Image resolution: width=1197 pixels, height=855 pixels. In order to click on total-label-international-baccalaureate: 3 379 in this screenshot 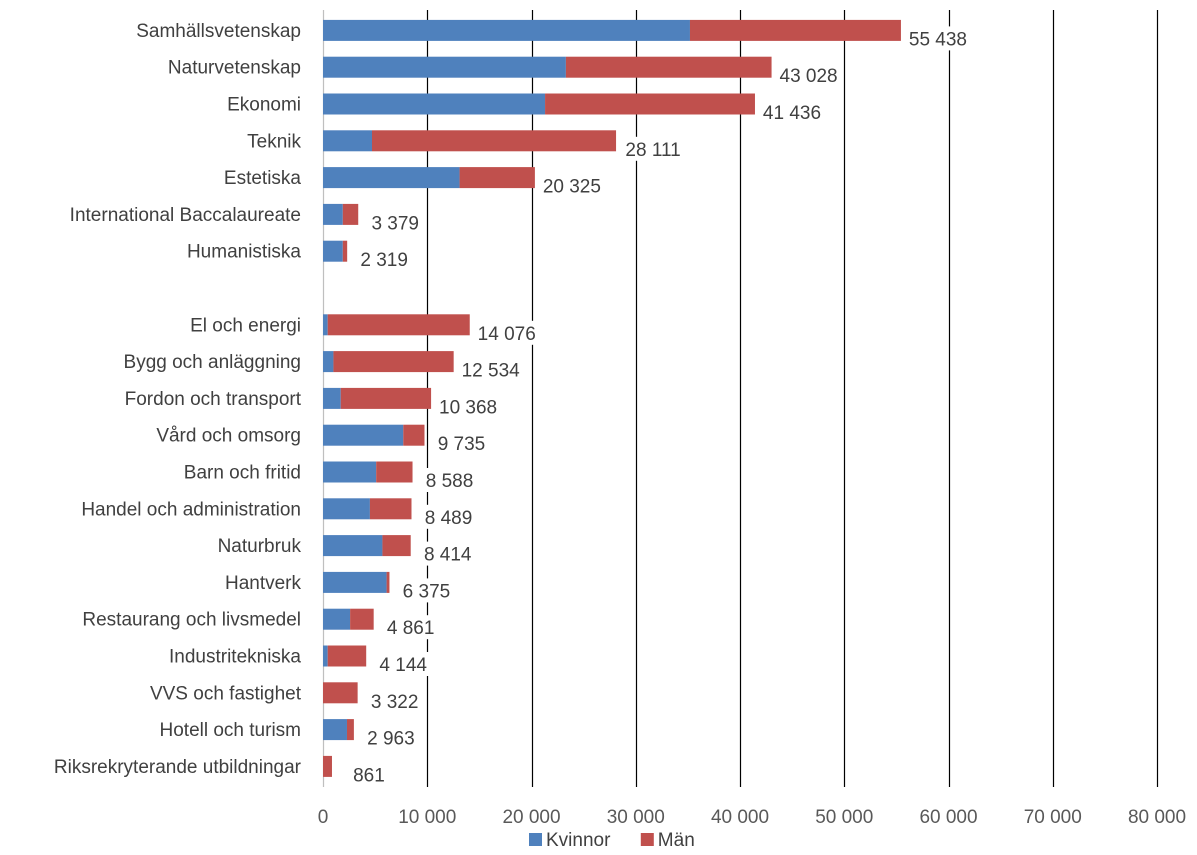, I will do `click(395, 223)`.